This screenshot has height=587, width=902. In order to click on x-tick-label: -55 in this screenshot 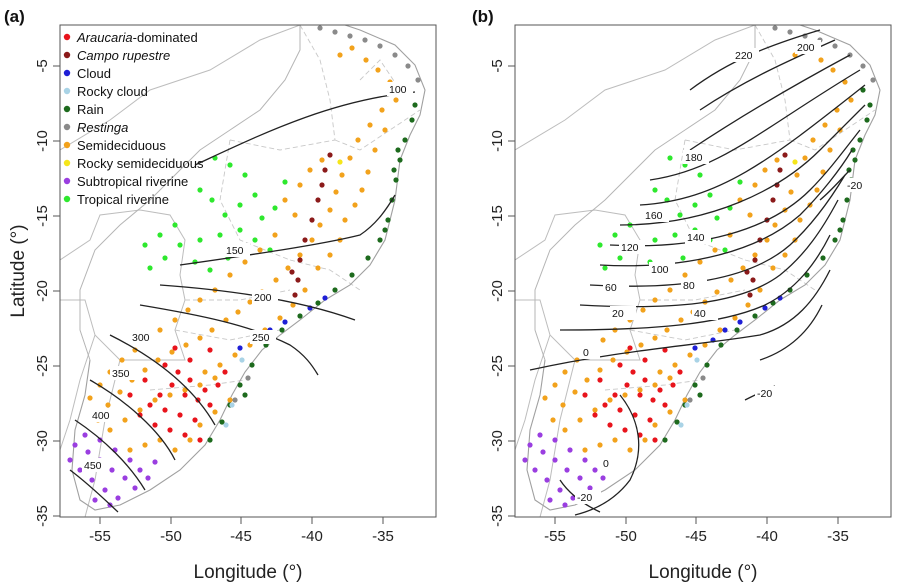, I will do `click(100, 536)`.